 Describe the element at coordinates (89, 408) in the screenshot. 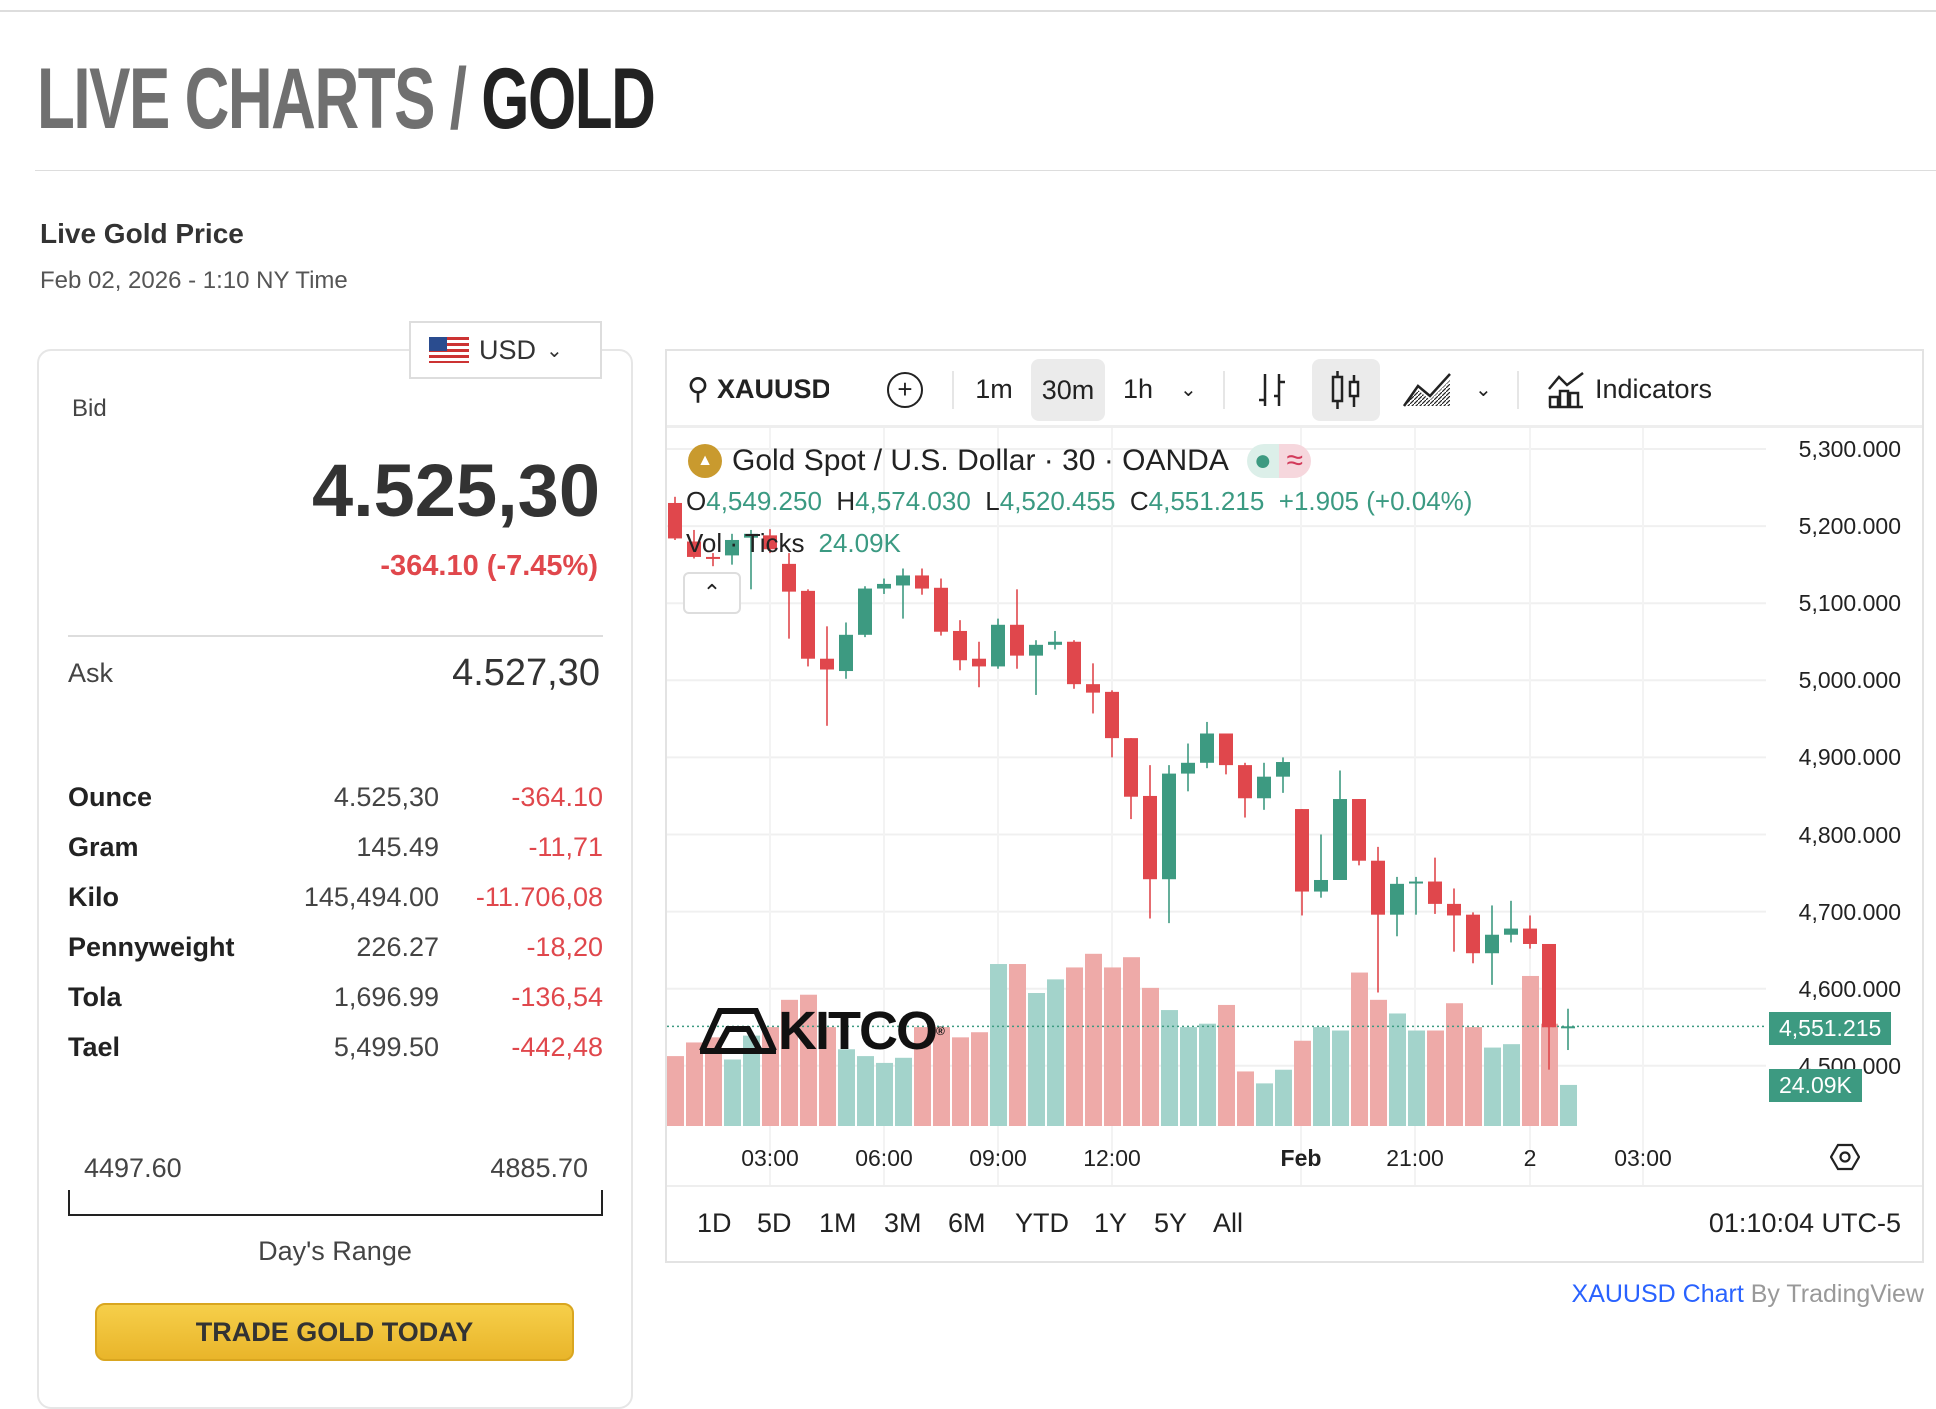

I see `bid-label: Bid` at that location.